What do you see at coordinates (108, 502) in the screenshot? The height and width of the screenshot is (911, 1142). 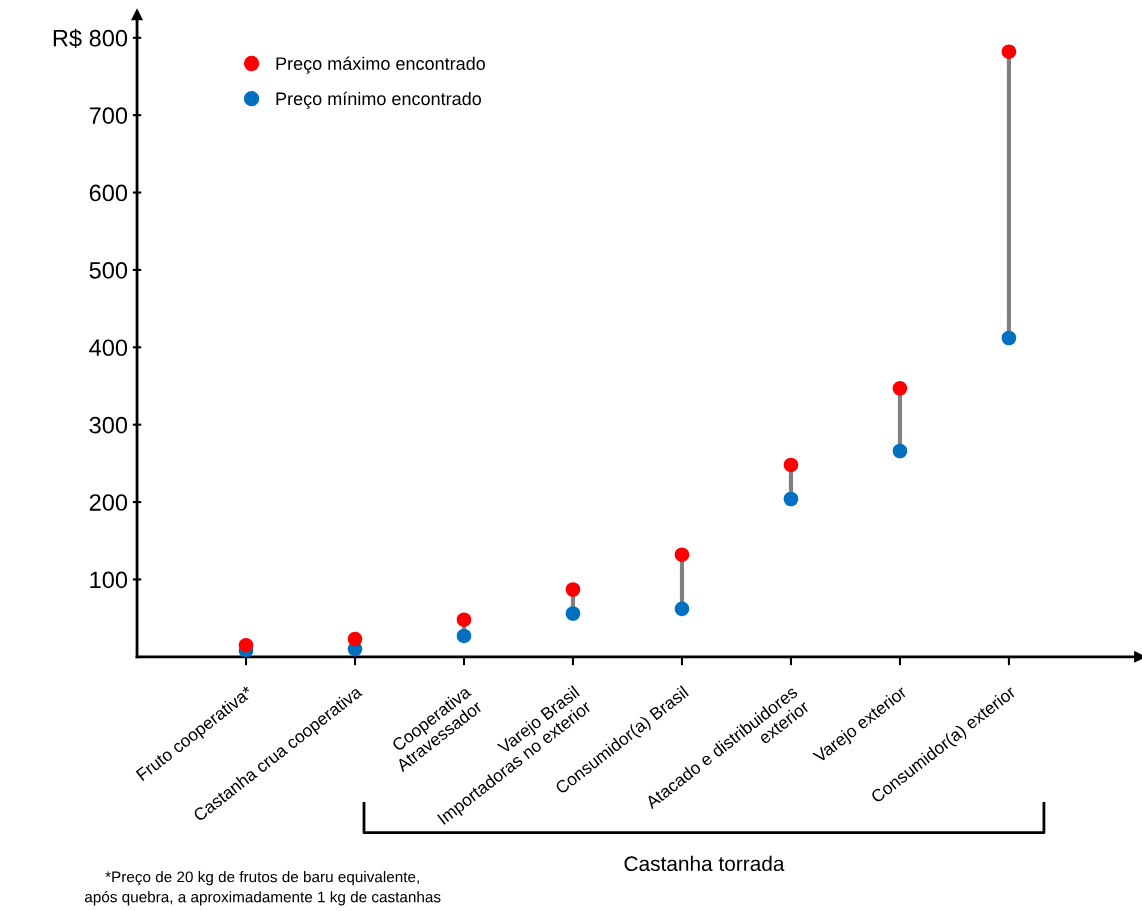 I see `y-tick-label: 200` at bounding box center [108, 502].